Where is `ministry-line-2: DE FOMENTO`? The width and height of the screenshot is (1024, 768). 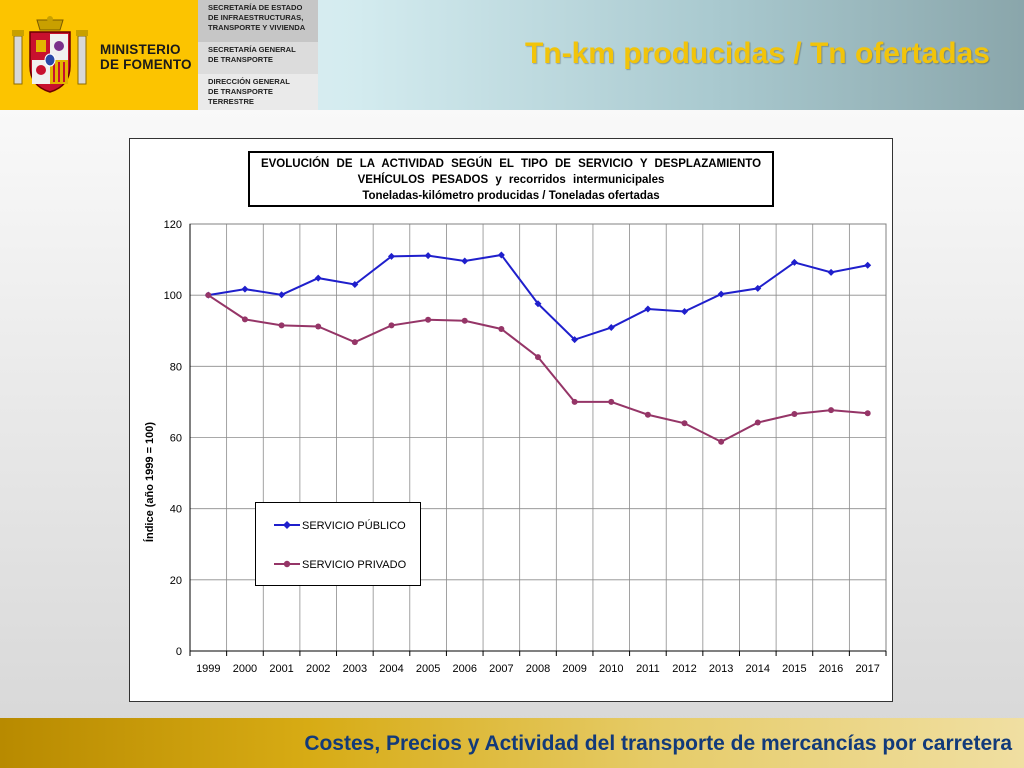 ministry-line-2: DE FOMENTO is located at coordinates (146, 64).